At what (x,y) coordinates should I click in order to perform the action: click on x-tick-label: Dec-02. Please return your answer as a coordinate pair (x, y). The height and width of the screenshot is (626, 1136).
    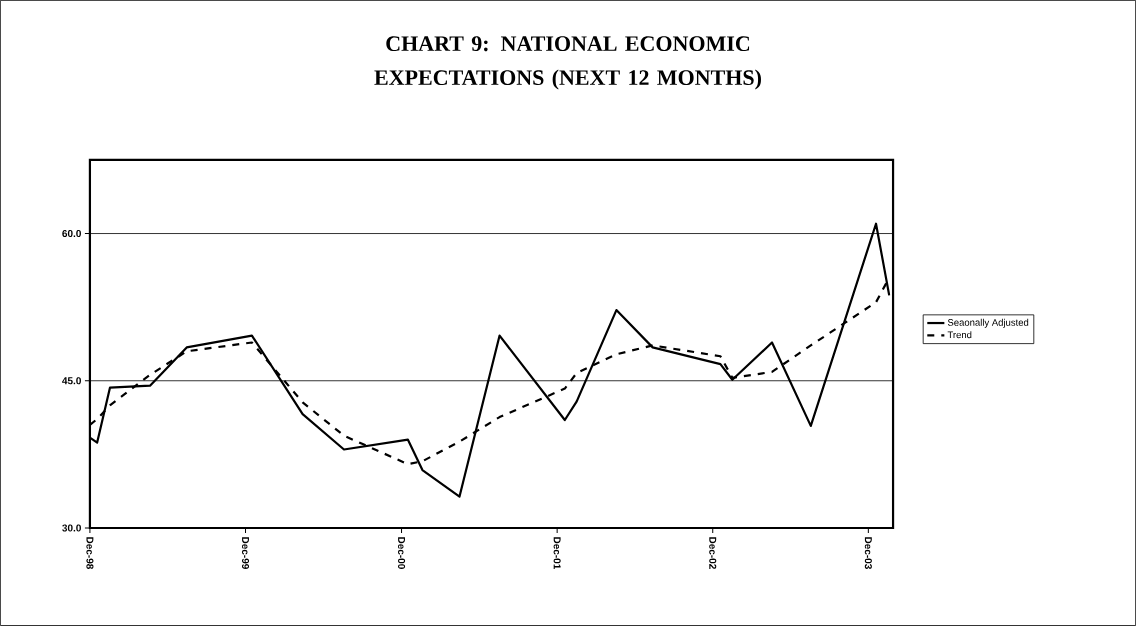
    Looking at the image, I should click on (713, 553).